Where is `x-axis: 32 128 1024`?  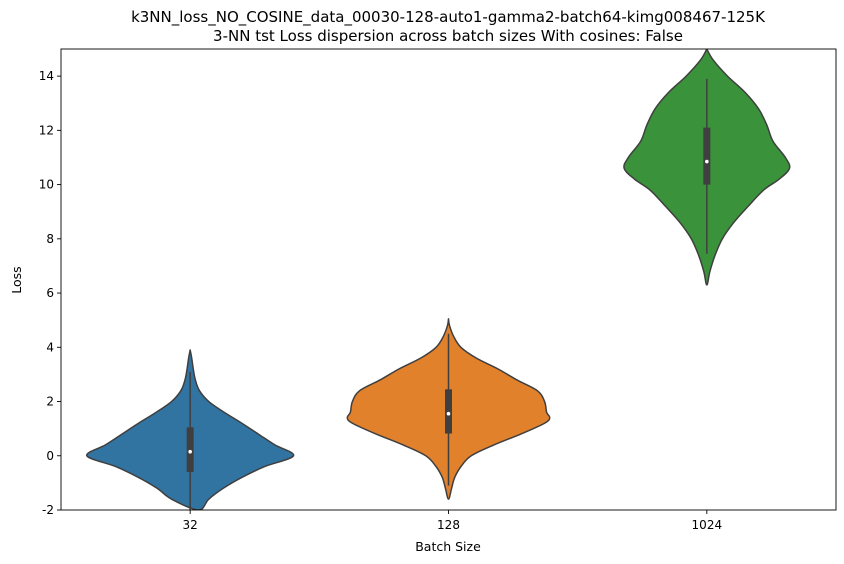 x-axis: 32 128 1024 is located at coordinates (453, 521).